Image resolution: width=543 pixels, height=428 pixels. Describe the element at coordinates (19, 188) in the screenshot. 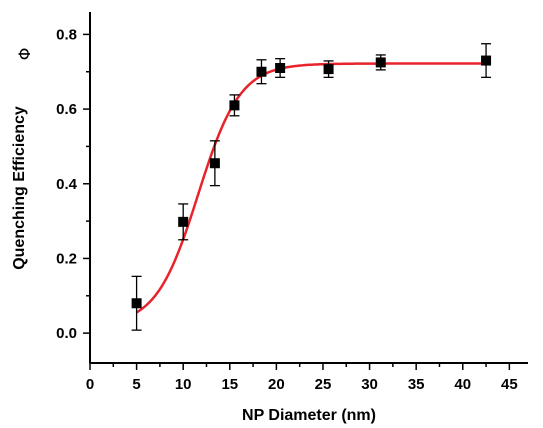

I see `y-axis-title: Quenching Efficiency` at that location.